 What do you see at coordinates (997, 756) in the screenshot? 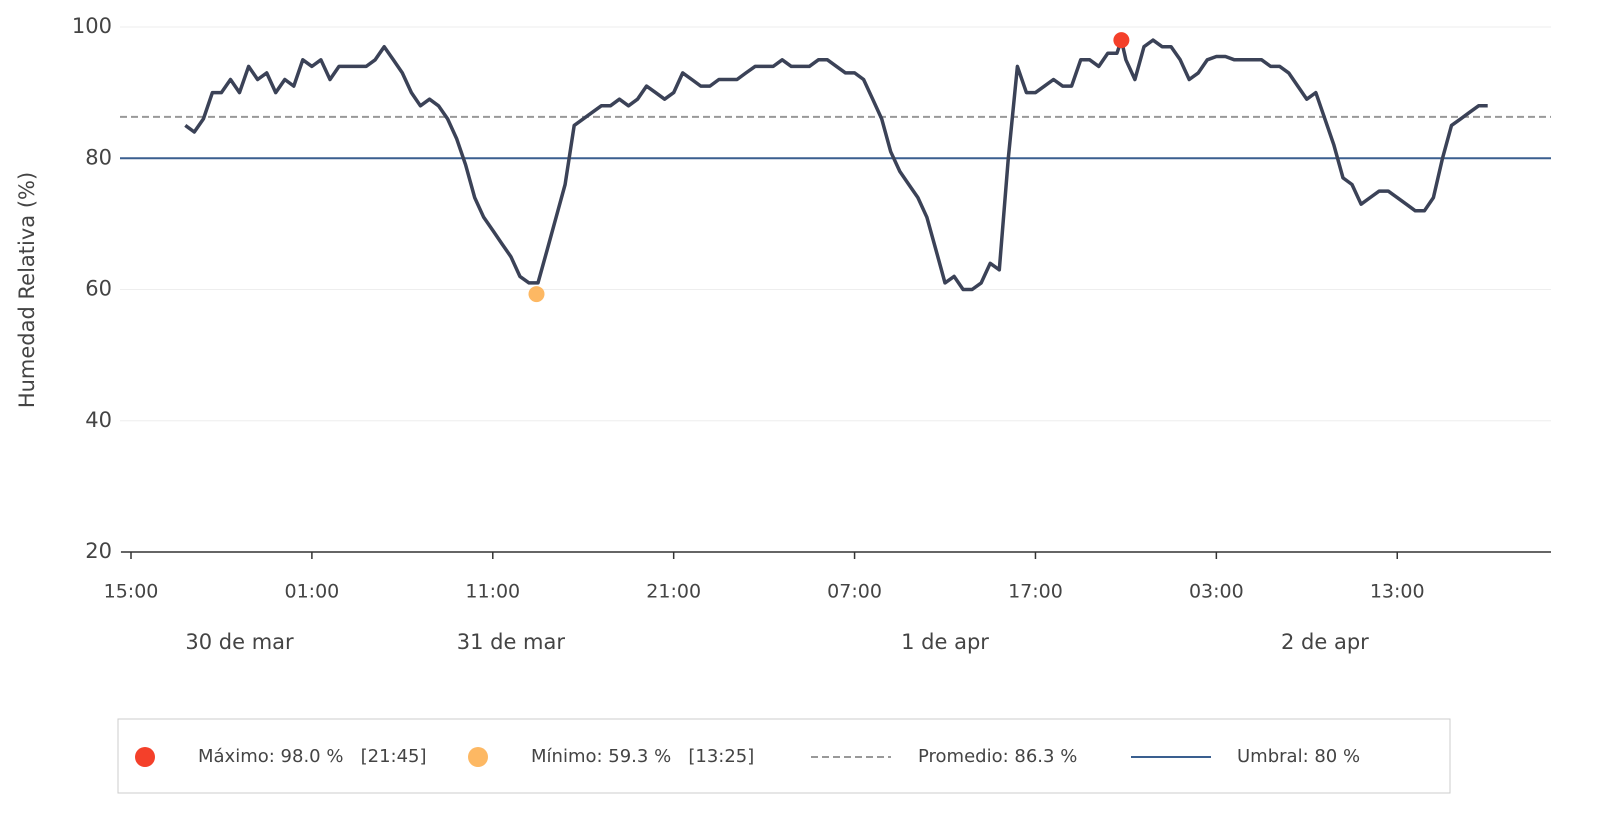
I see `legend-label: Promedio: 86.3 %` at bounding box center [997, 756].